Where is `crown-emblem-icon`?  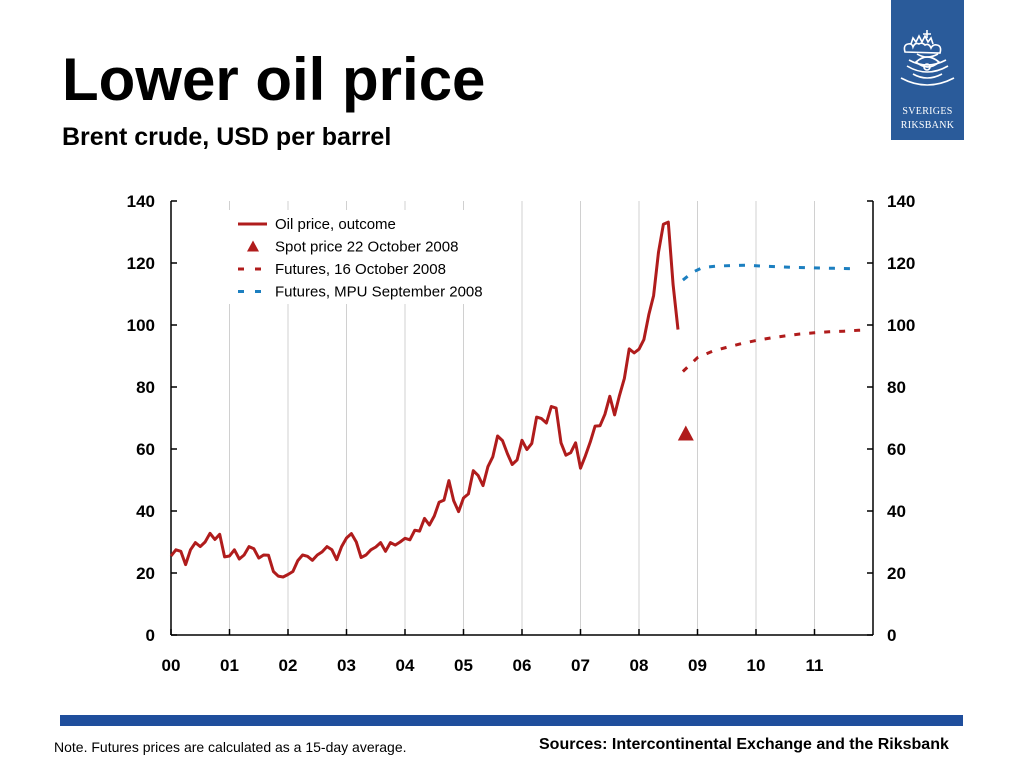 crown-emblem-icon is located at coordinates (927, 58).